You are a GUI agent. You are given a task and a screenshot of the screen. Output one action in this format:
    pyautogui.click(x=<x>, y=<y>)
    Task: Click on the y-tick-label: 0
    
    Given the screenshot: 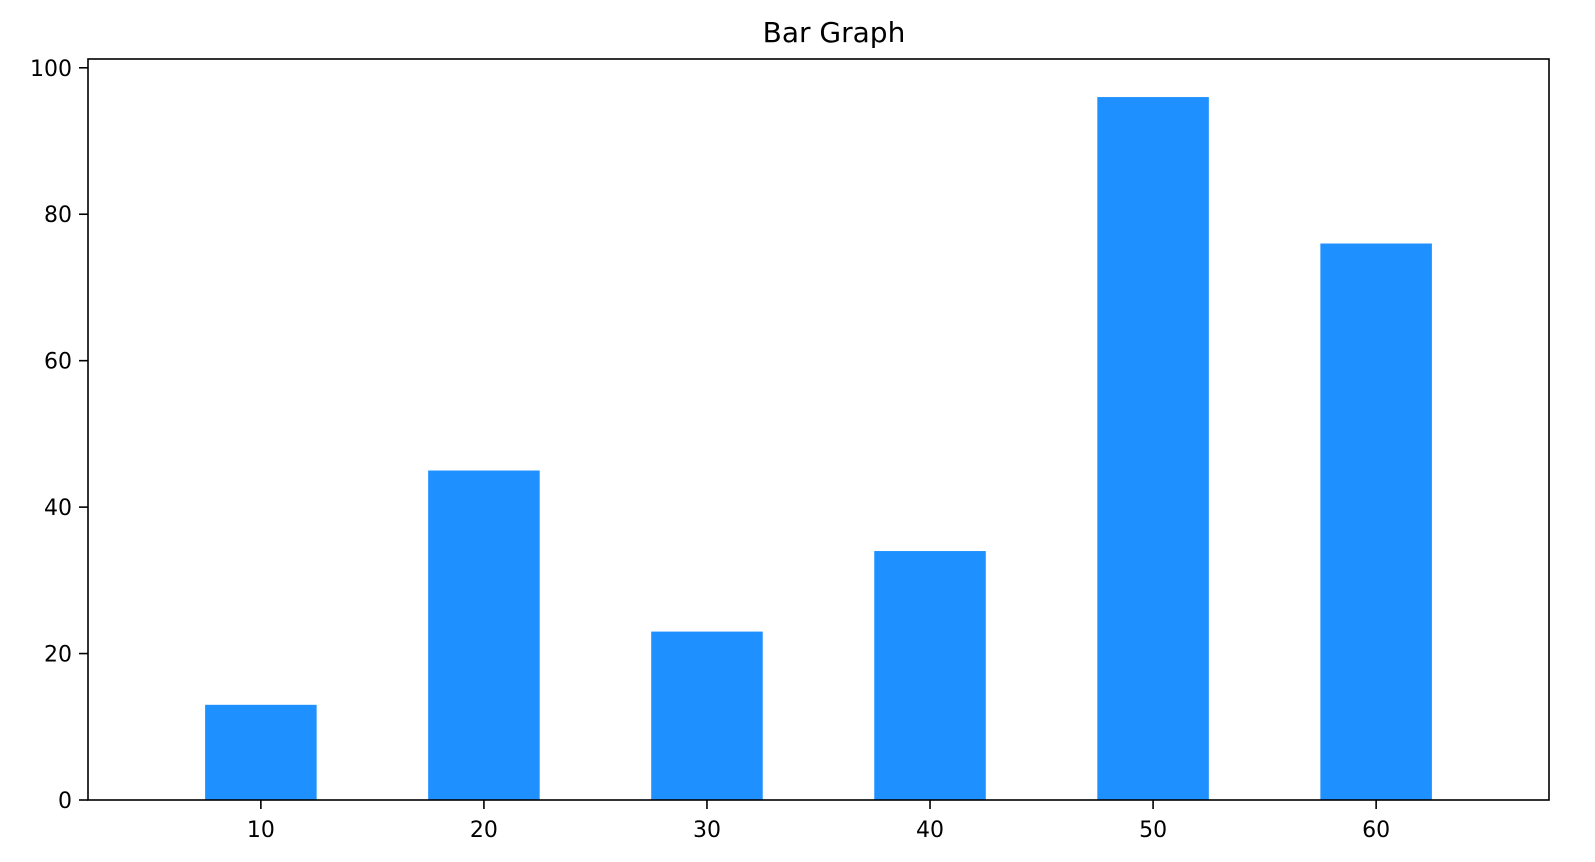 What is the action you would take?
    pyautogui.click(x=65, y=801)
    